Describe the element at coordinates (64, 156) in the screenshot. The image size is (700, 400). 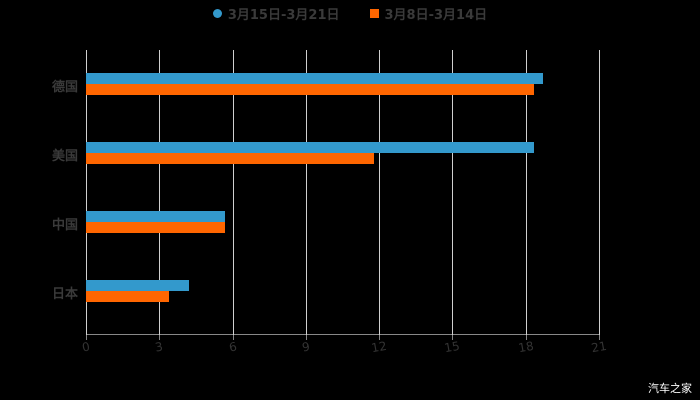
I see `category-label: 美国` at that location.